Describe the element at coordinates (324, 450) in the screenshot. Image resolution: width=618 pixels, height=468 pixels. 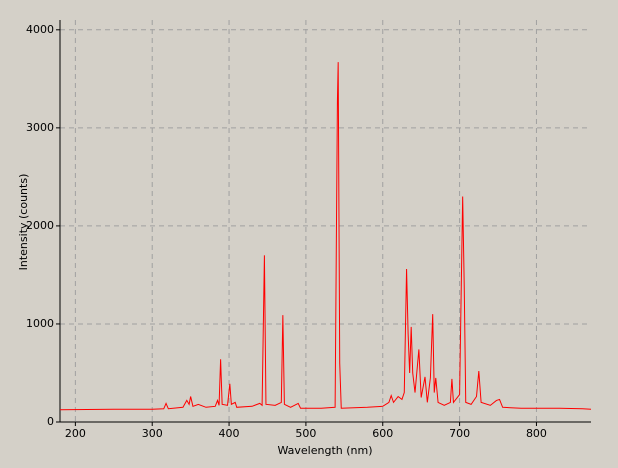
I see `x-axis-label: Wavelength (nm)` at that location.